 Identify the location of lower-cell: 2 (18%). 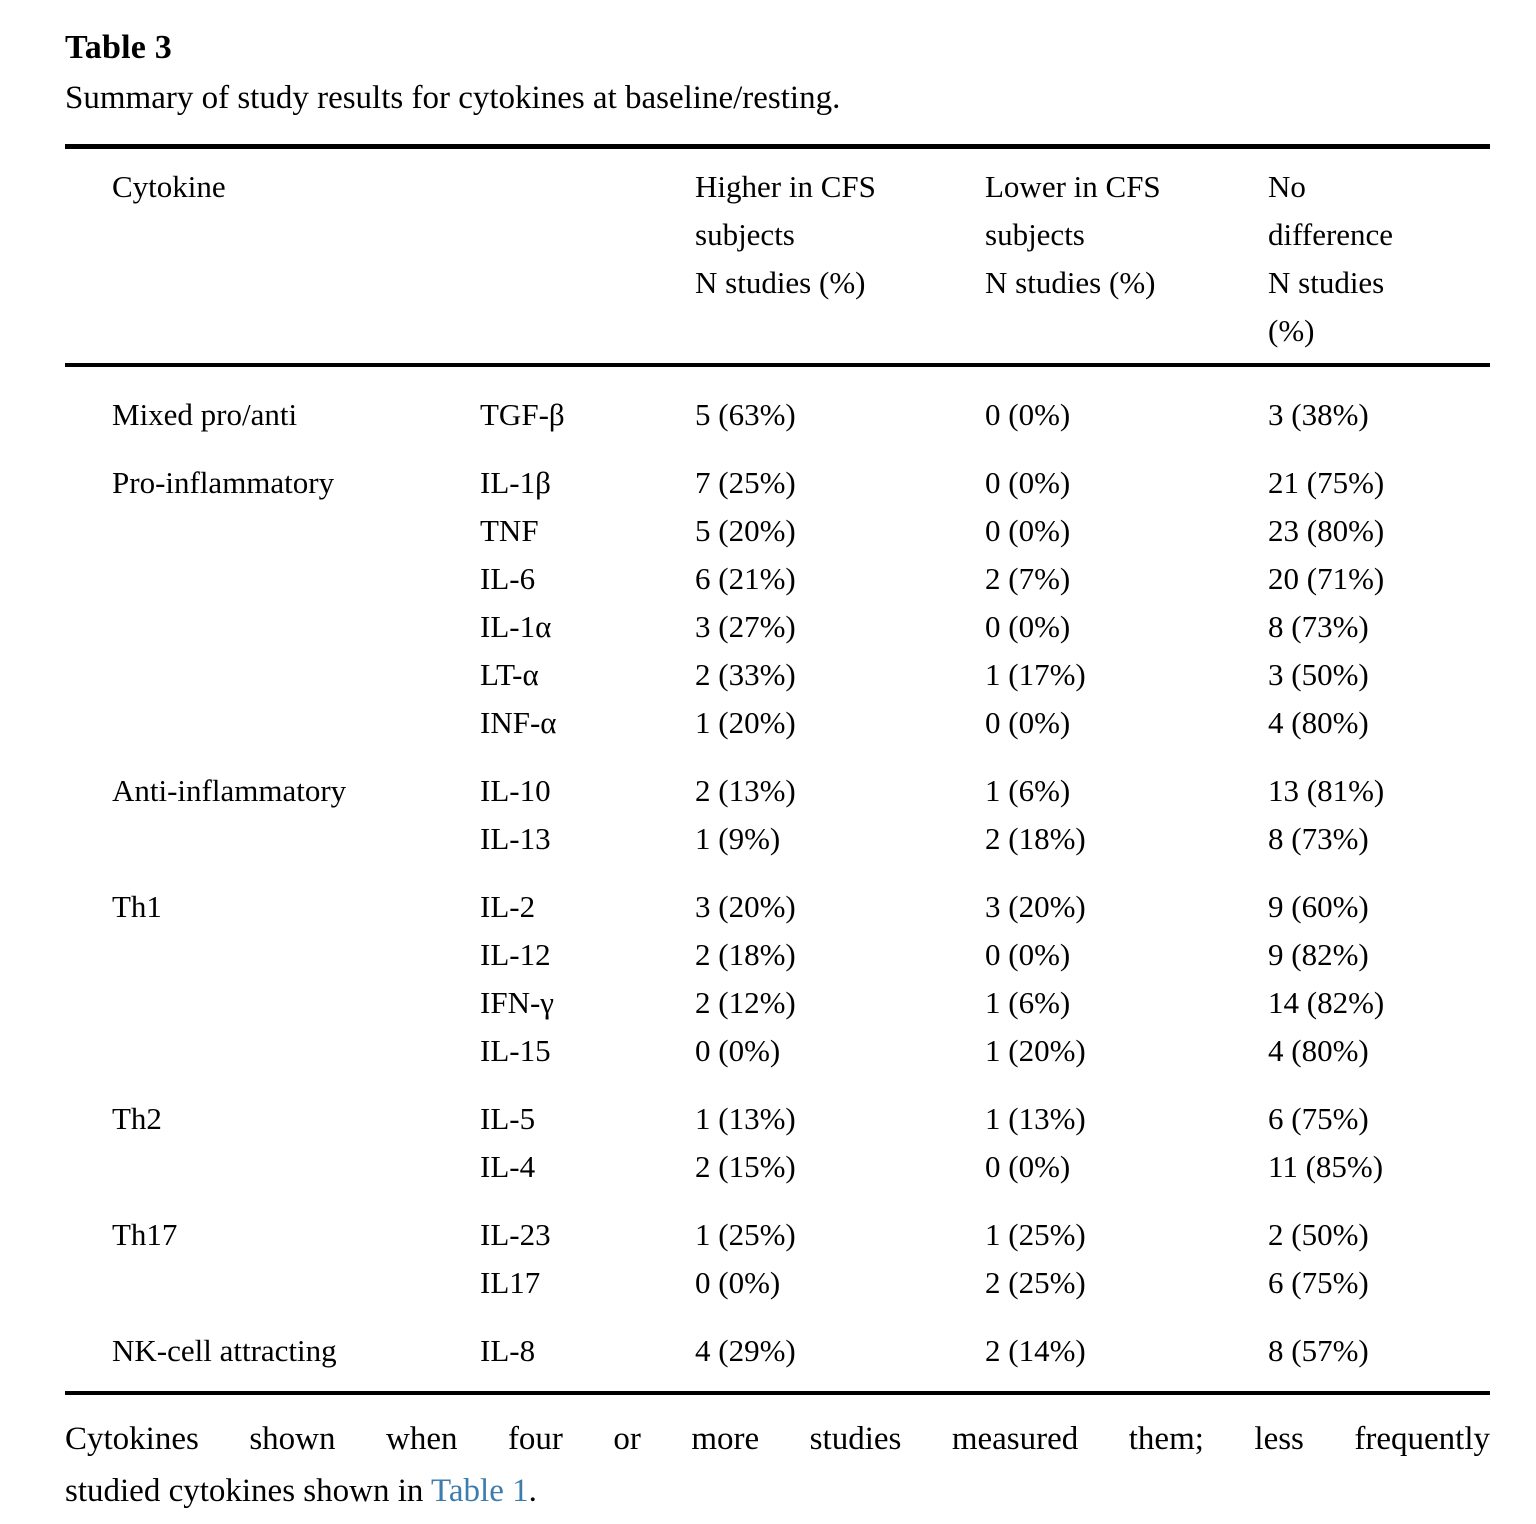
(1035, 838).